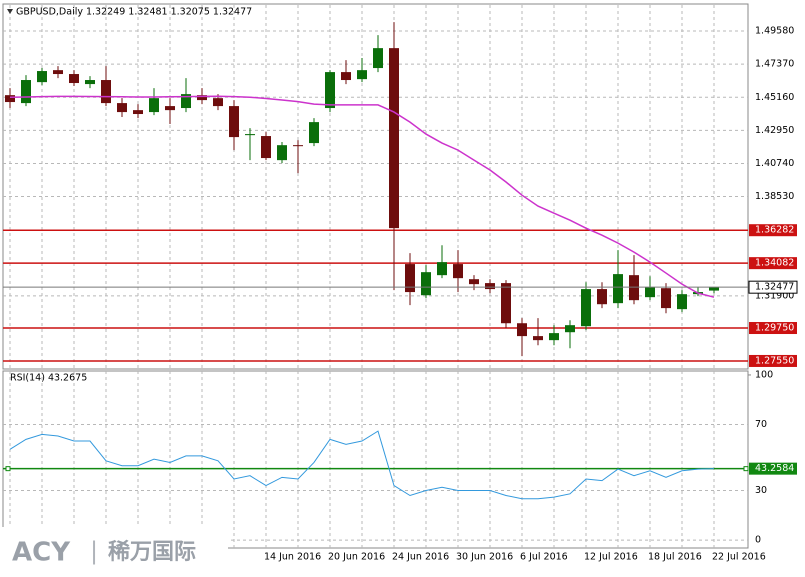  Describe the element at coordinates (758, 540) in the screenshot. I see `y-tick-label: 0` at that location.